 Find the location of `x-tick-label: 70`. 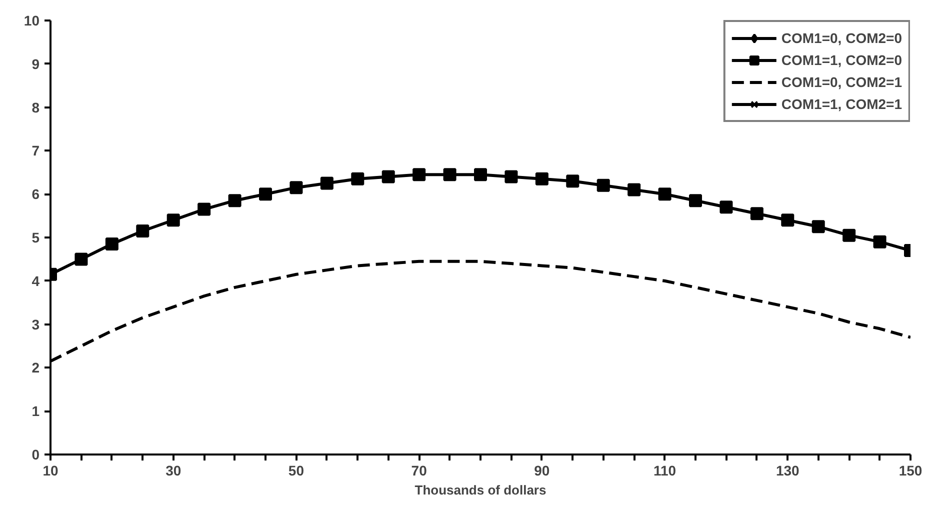

x-tick-label: 70 is located at coordinates (419, 470).